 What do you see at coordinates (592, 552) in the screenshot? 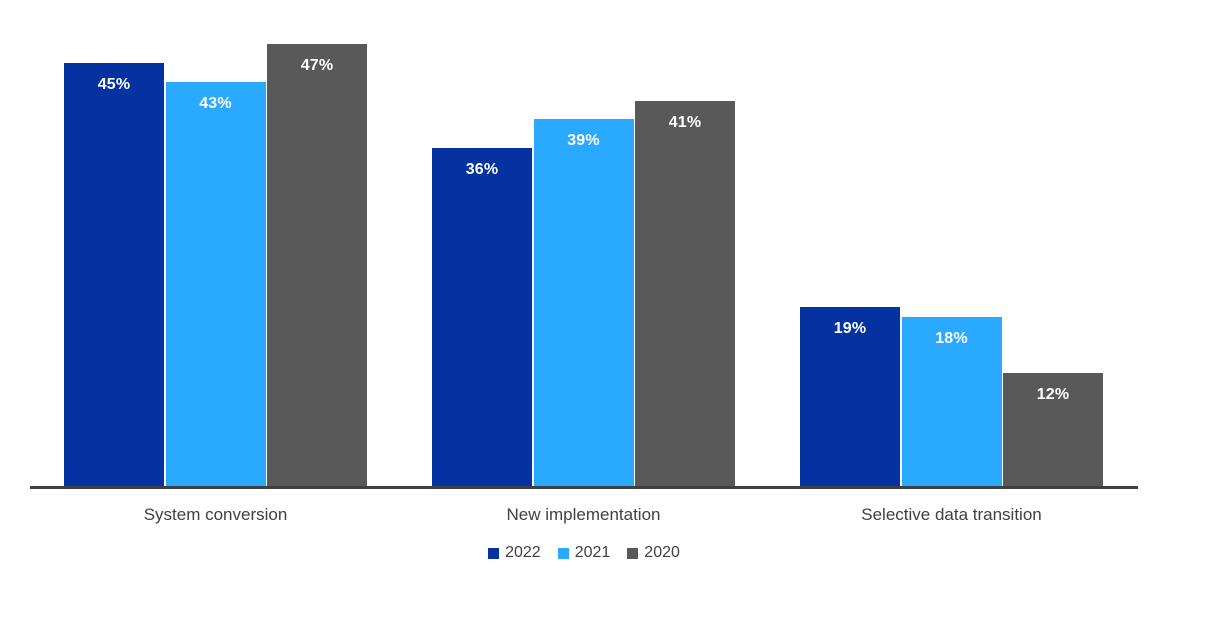
I see `legend-label: 2021` at bounding box center [592, 552].